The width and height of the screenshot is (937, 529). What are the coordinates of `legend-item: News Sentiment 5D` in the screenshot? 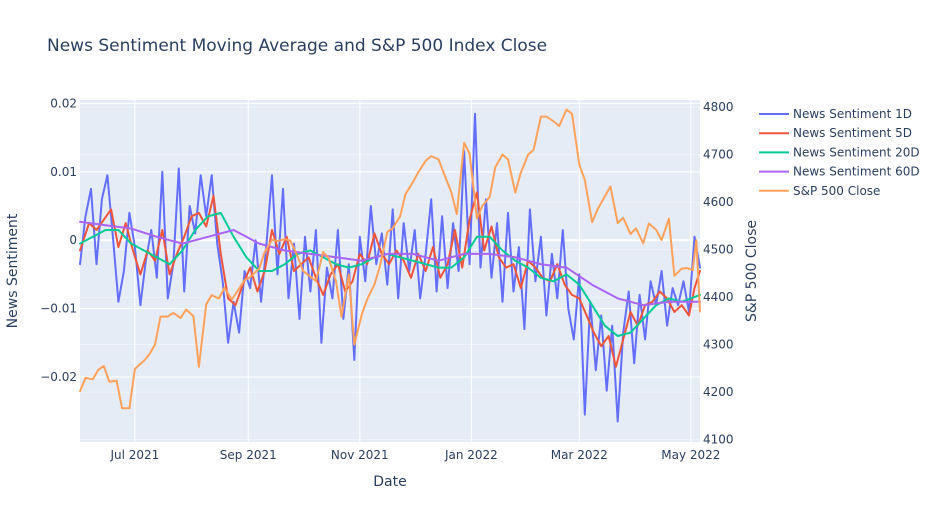 It's located at (835, 133).